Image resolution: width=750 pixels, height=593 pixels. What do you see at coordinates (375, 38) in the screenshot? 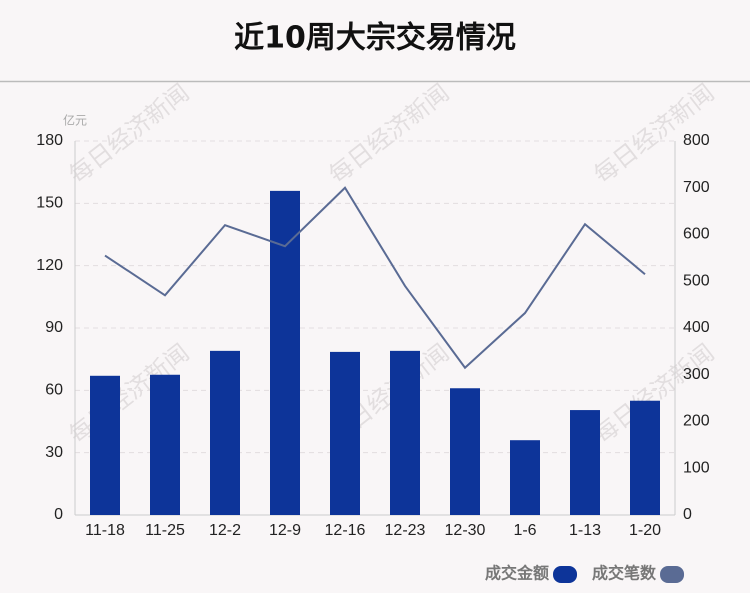
I see `chart-title: 近10周大宗交易情况` at bounding box center [375, 38].